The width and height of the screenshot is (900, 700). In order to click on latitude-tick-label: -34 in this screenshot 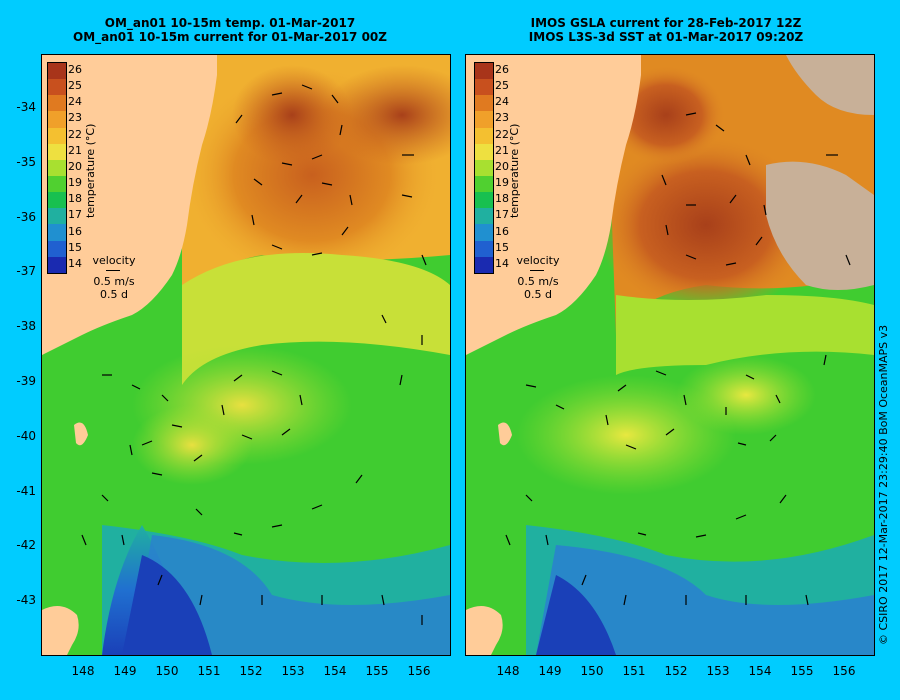, I will do `click(26, 107)`.